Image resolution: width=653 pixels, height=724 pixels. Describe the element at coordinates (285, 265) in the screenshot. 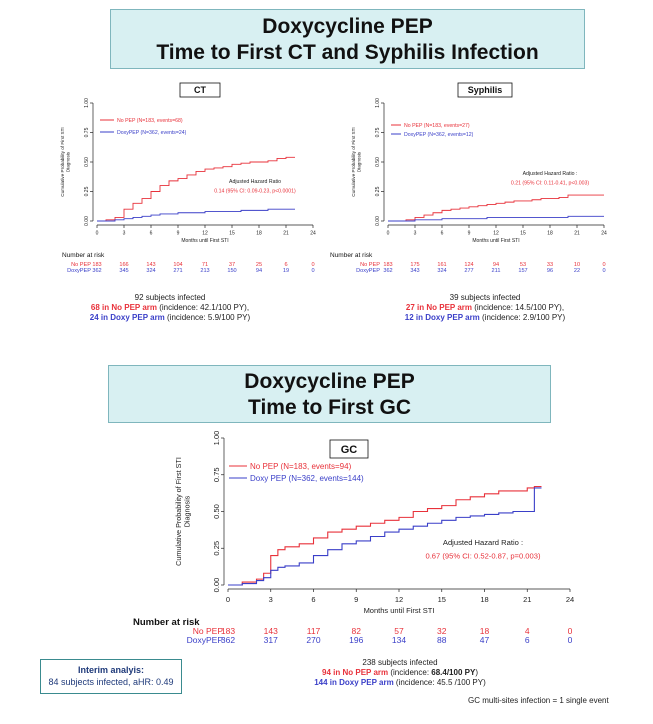

I see `ct-risk-value: 6` at that location.